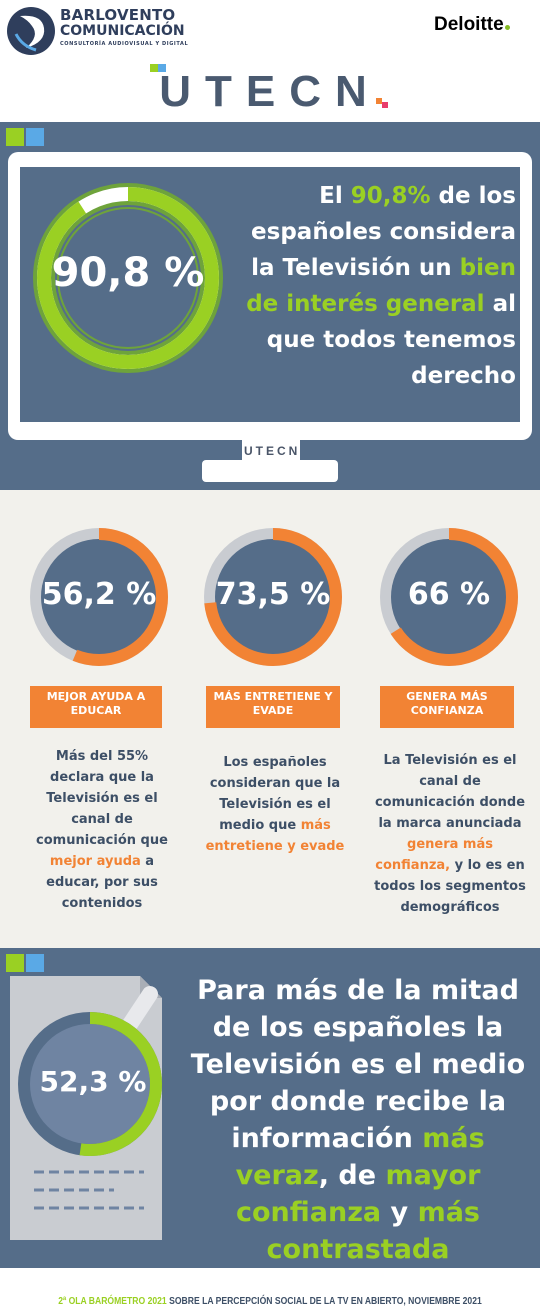 This screenshot has width=540, height=1314. What do you see at coordinates (124, 44) in the screenshot?
I see `barlovento-tagline: CONSULTORÍA AUDIOVISUAL Y DIGITAL` at bounding box center [124, 44].